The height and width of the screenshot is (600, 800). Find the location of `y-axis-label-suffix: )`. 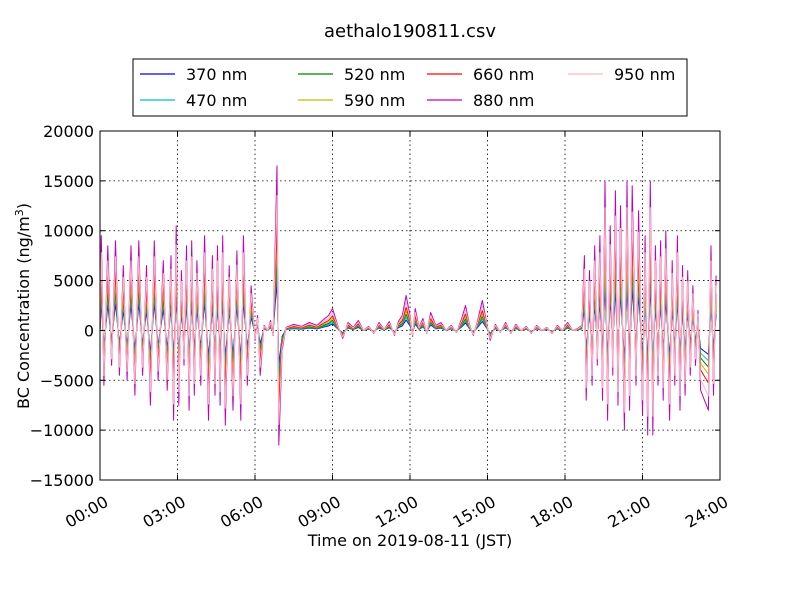

y-axis-label-suffix: ) is located at coordinates (23, 206).